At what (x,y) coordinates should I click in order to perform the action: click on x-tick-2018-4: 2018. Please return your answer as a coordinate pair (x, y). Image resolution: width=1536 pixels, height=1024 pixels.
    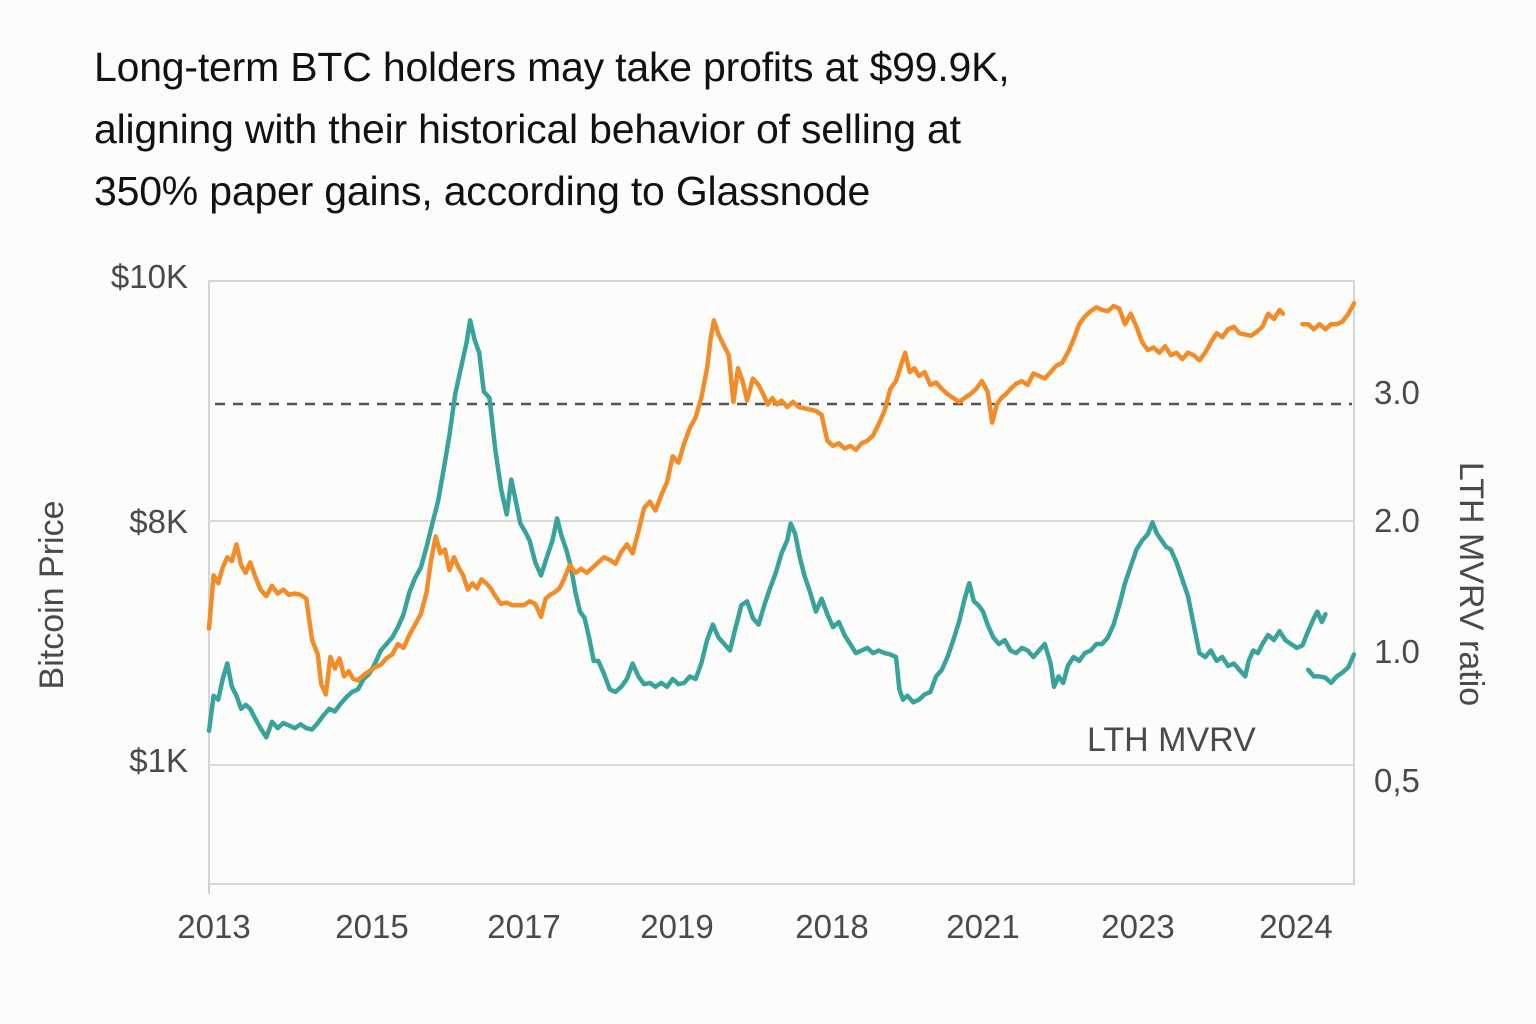
    Looking at the image, I should click on (831, 926).